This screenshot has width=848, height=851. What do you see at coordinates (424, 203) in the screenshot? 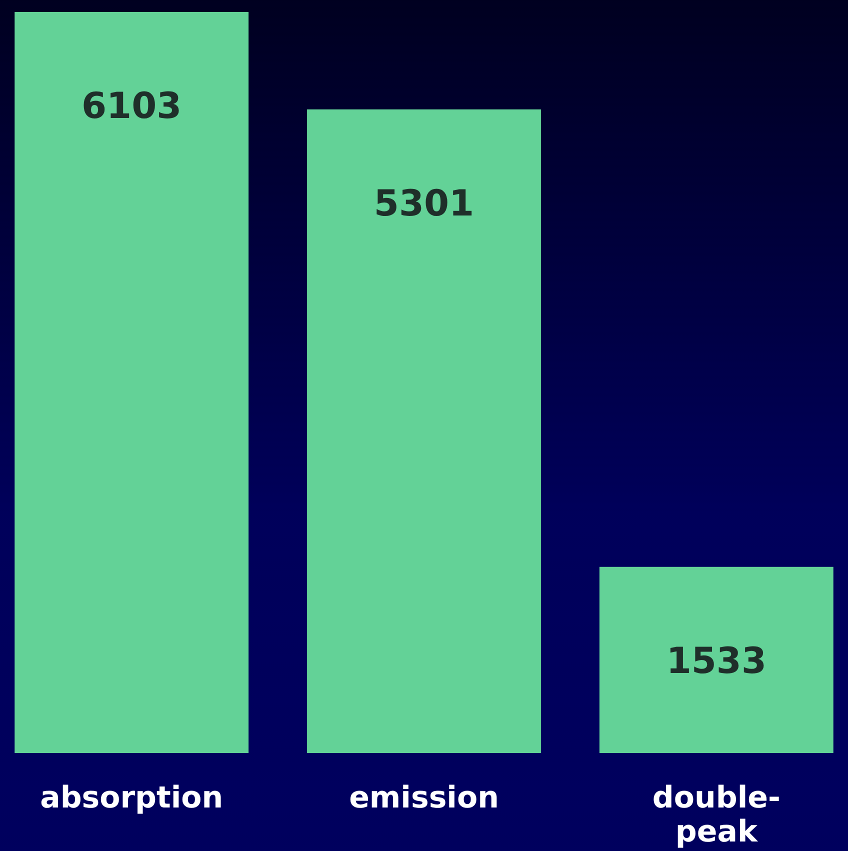
I see `data-label: 5301` at bounding box center [424, 203].